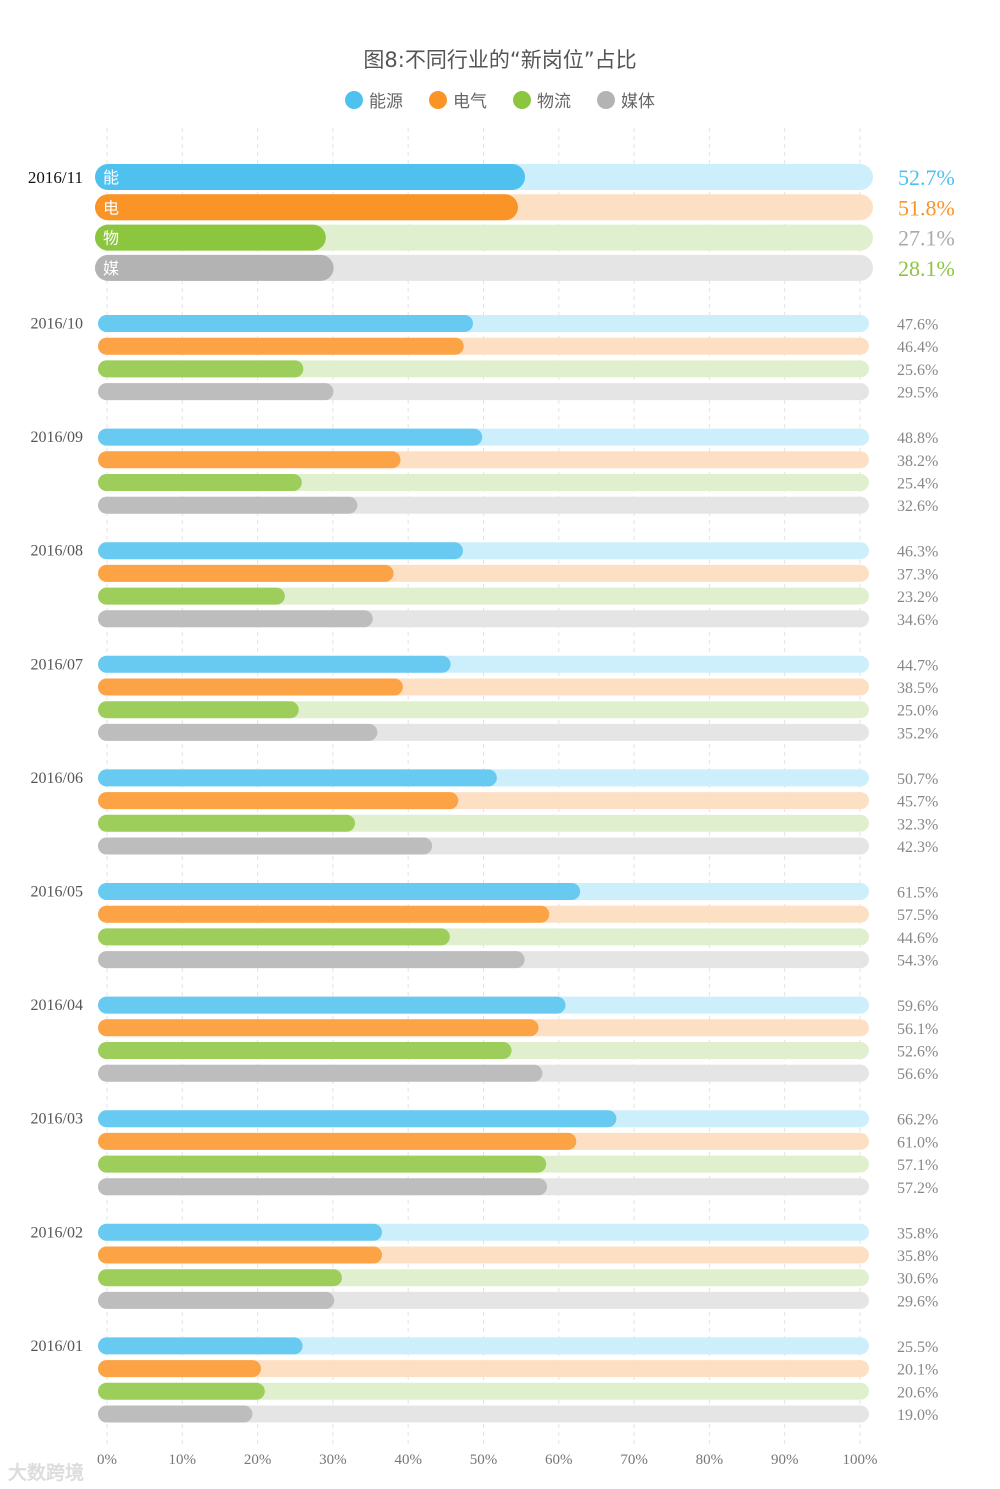 The height and width of the screenshot is (1489, 1000). I want to click on bar-inner-label: 能, so click(111, 177).